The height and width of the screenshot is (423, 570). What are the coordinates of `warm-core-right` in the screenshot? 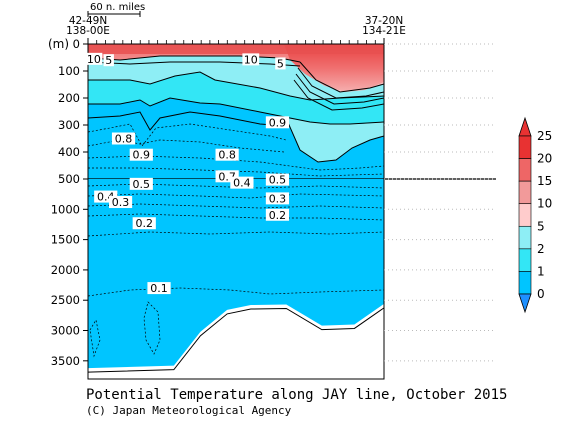 It's located at (334, 68).